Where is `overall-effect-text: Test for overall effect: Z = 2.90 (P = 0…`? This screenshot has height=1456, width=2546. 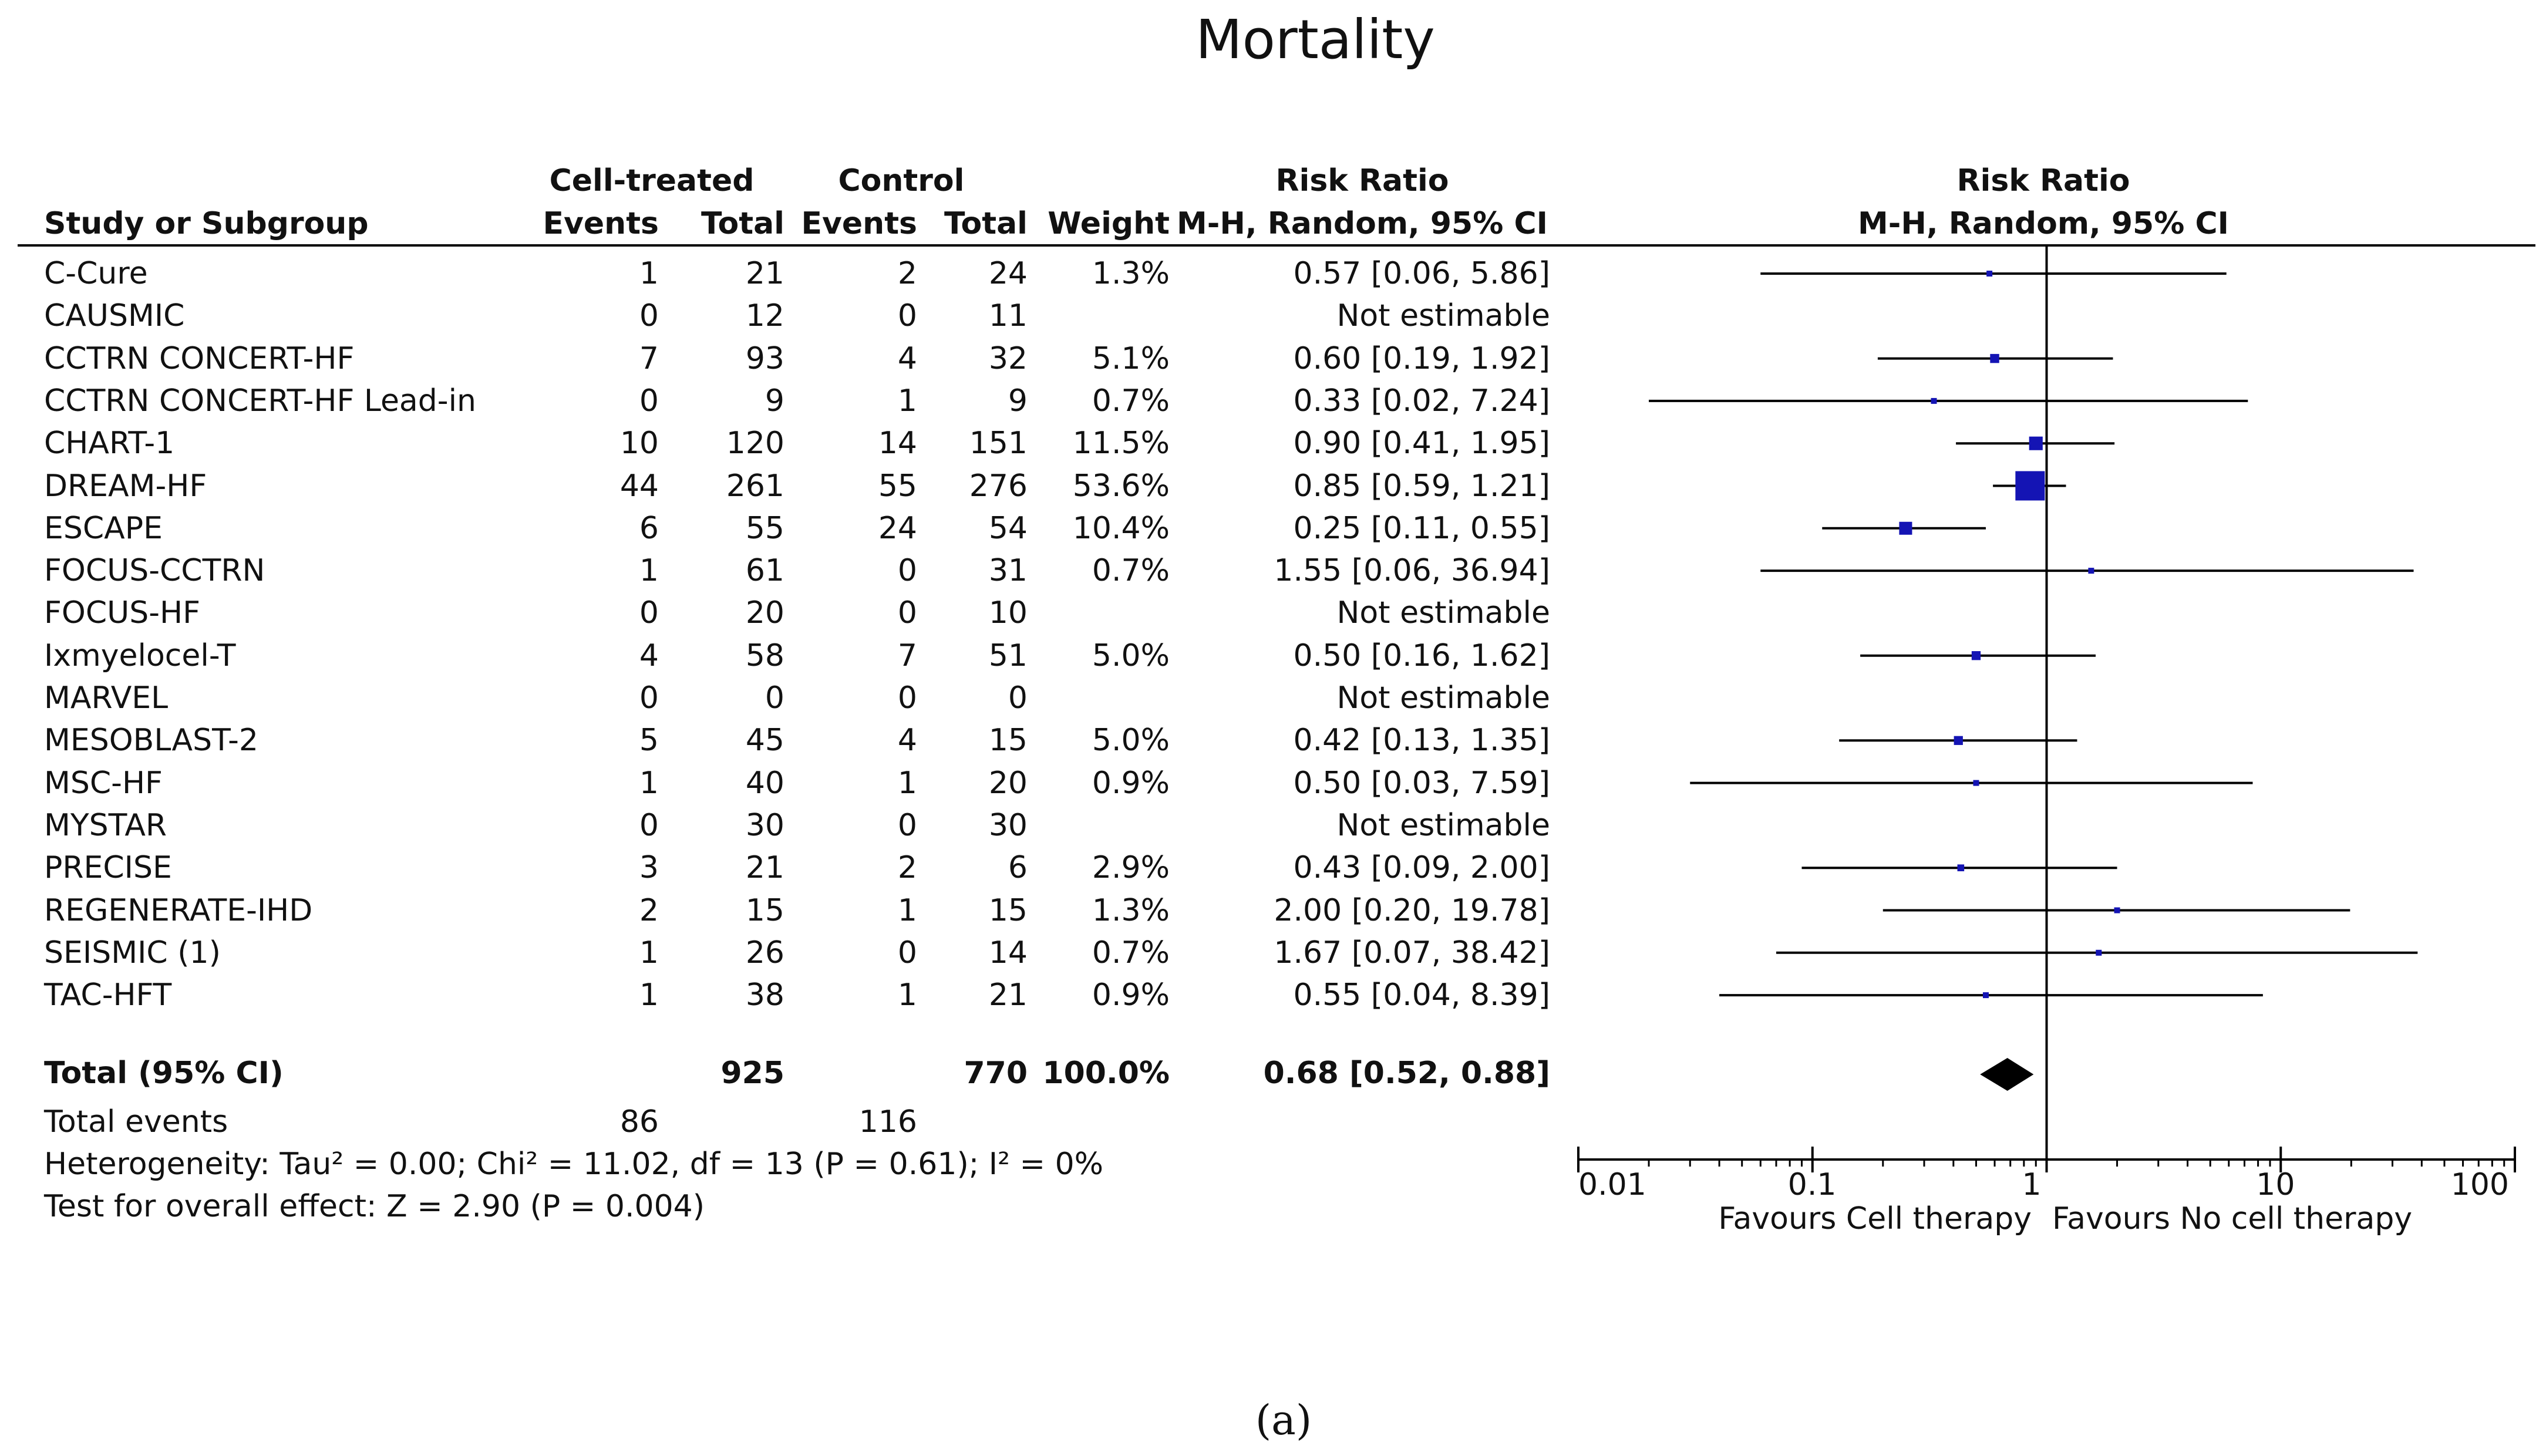 overall-effect-text: Test for overall effect: Z = 2.90 (P = 0… is located at coordinates (375, 1206).